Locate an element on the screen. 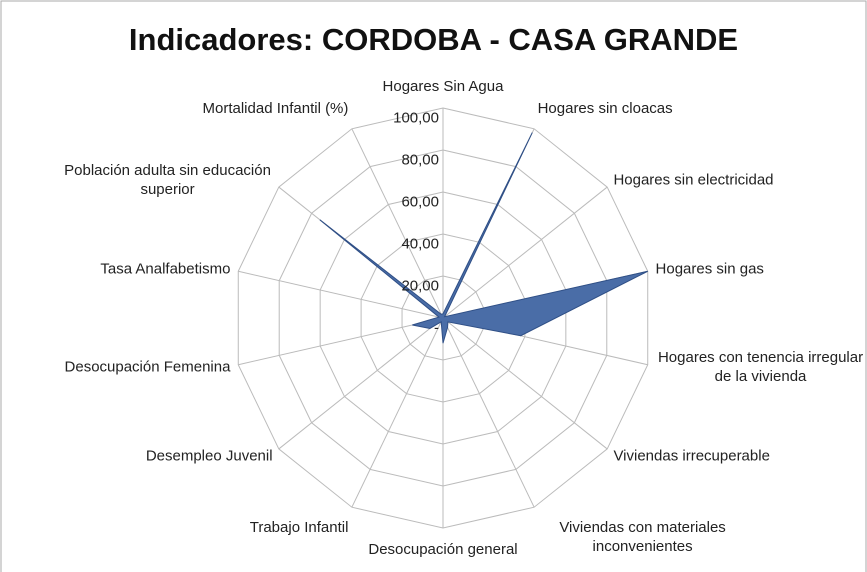  radial-tick-label: 60,00 is located at coordinates (420, 202).